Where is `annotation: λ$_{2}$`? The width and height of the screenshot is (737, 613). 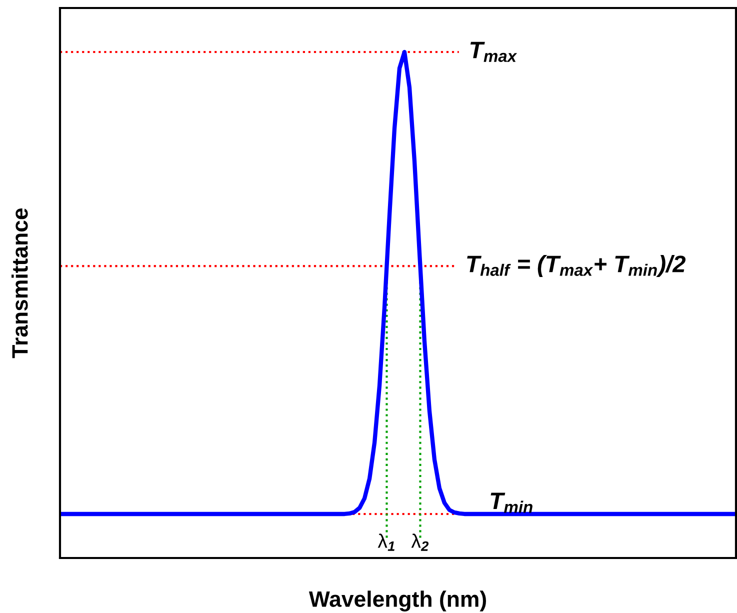
annotation: λ$_{2}$ is located at coordinates (420, 542).